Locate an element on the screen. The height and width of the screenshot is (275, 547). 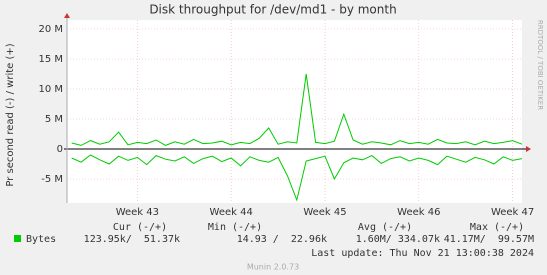
y-tick-label: -5 M is located at coordinates (52, 179).